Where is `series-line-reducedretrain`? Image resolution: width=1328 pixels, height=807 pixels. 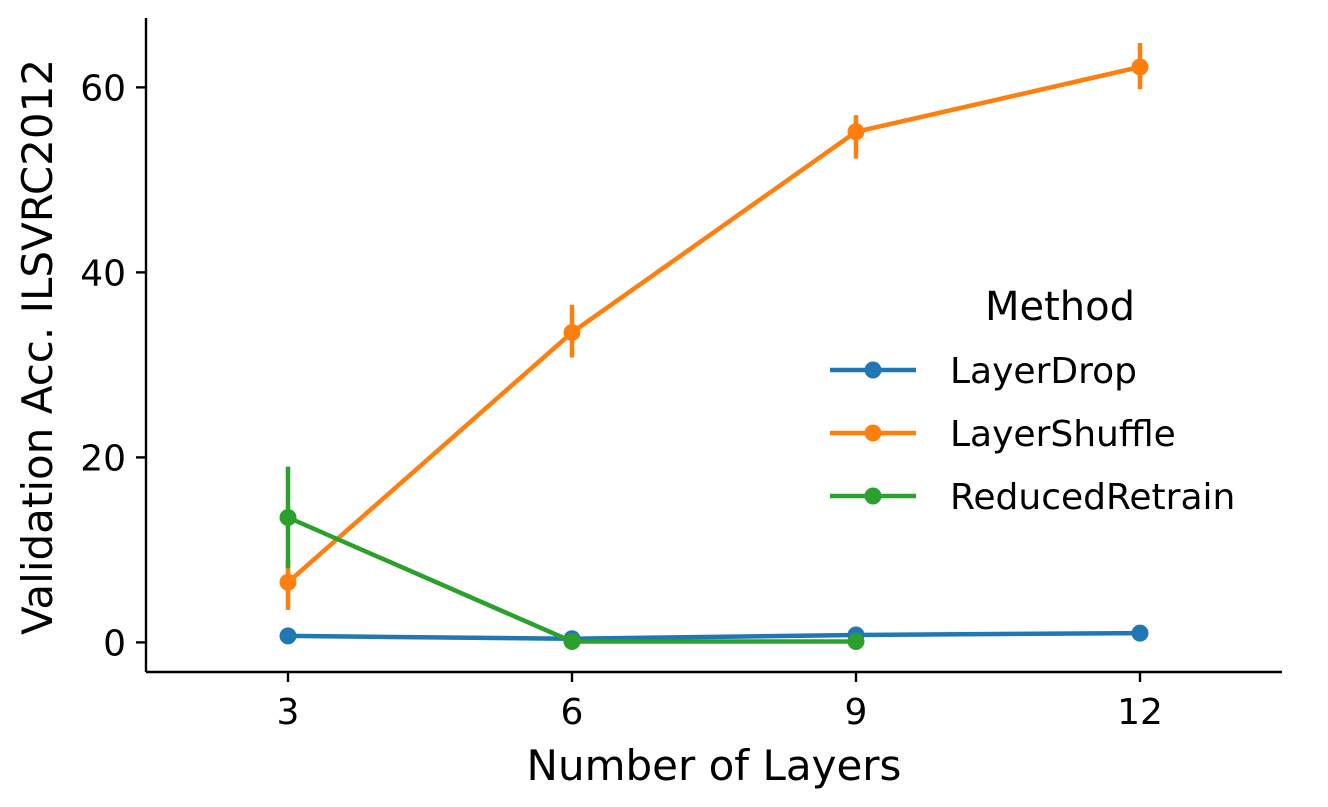
series-line-reducedretrain is located at coordinates (572, 579).